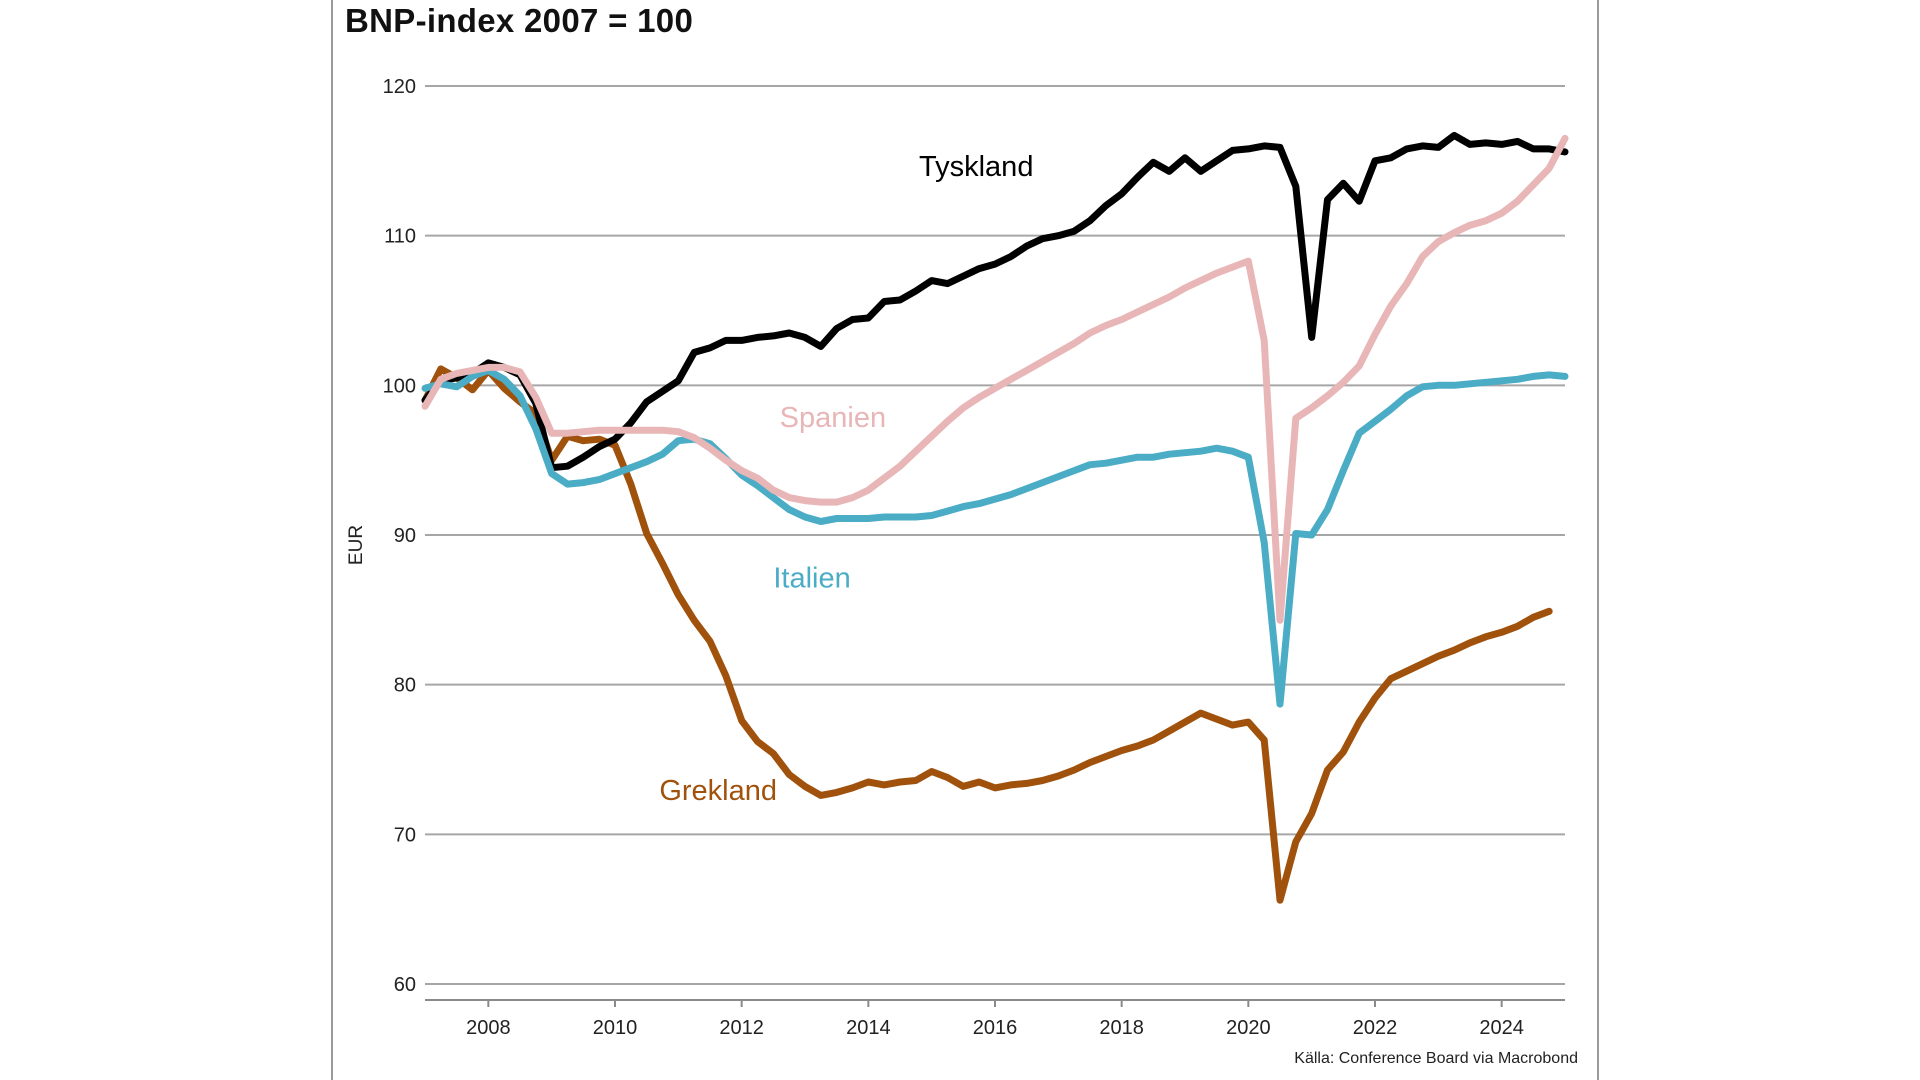 This screenshot has width=1920, height=1080. I want to click on y-tick-label-90: 90, so click(405, 536).